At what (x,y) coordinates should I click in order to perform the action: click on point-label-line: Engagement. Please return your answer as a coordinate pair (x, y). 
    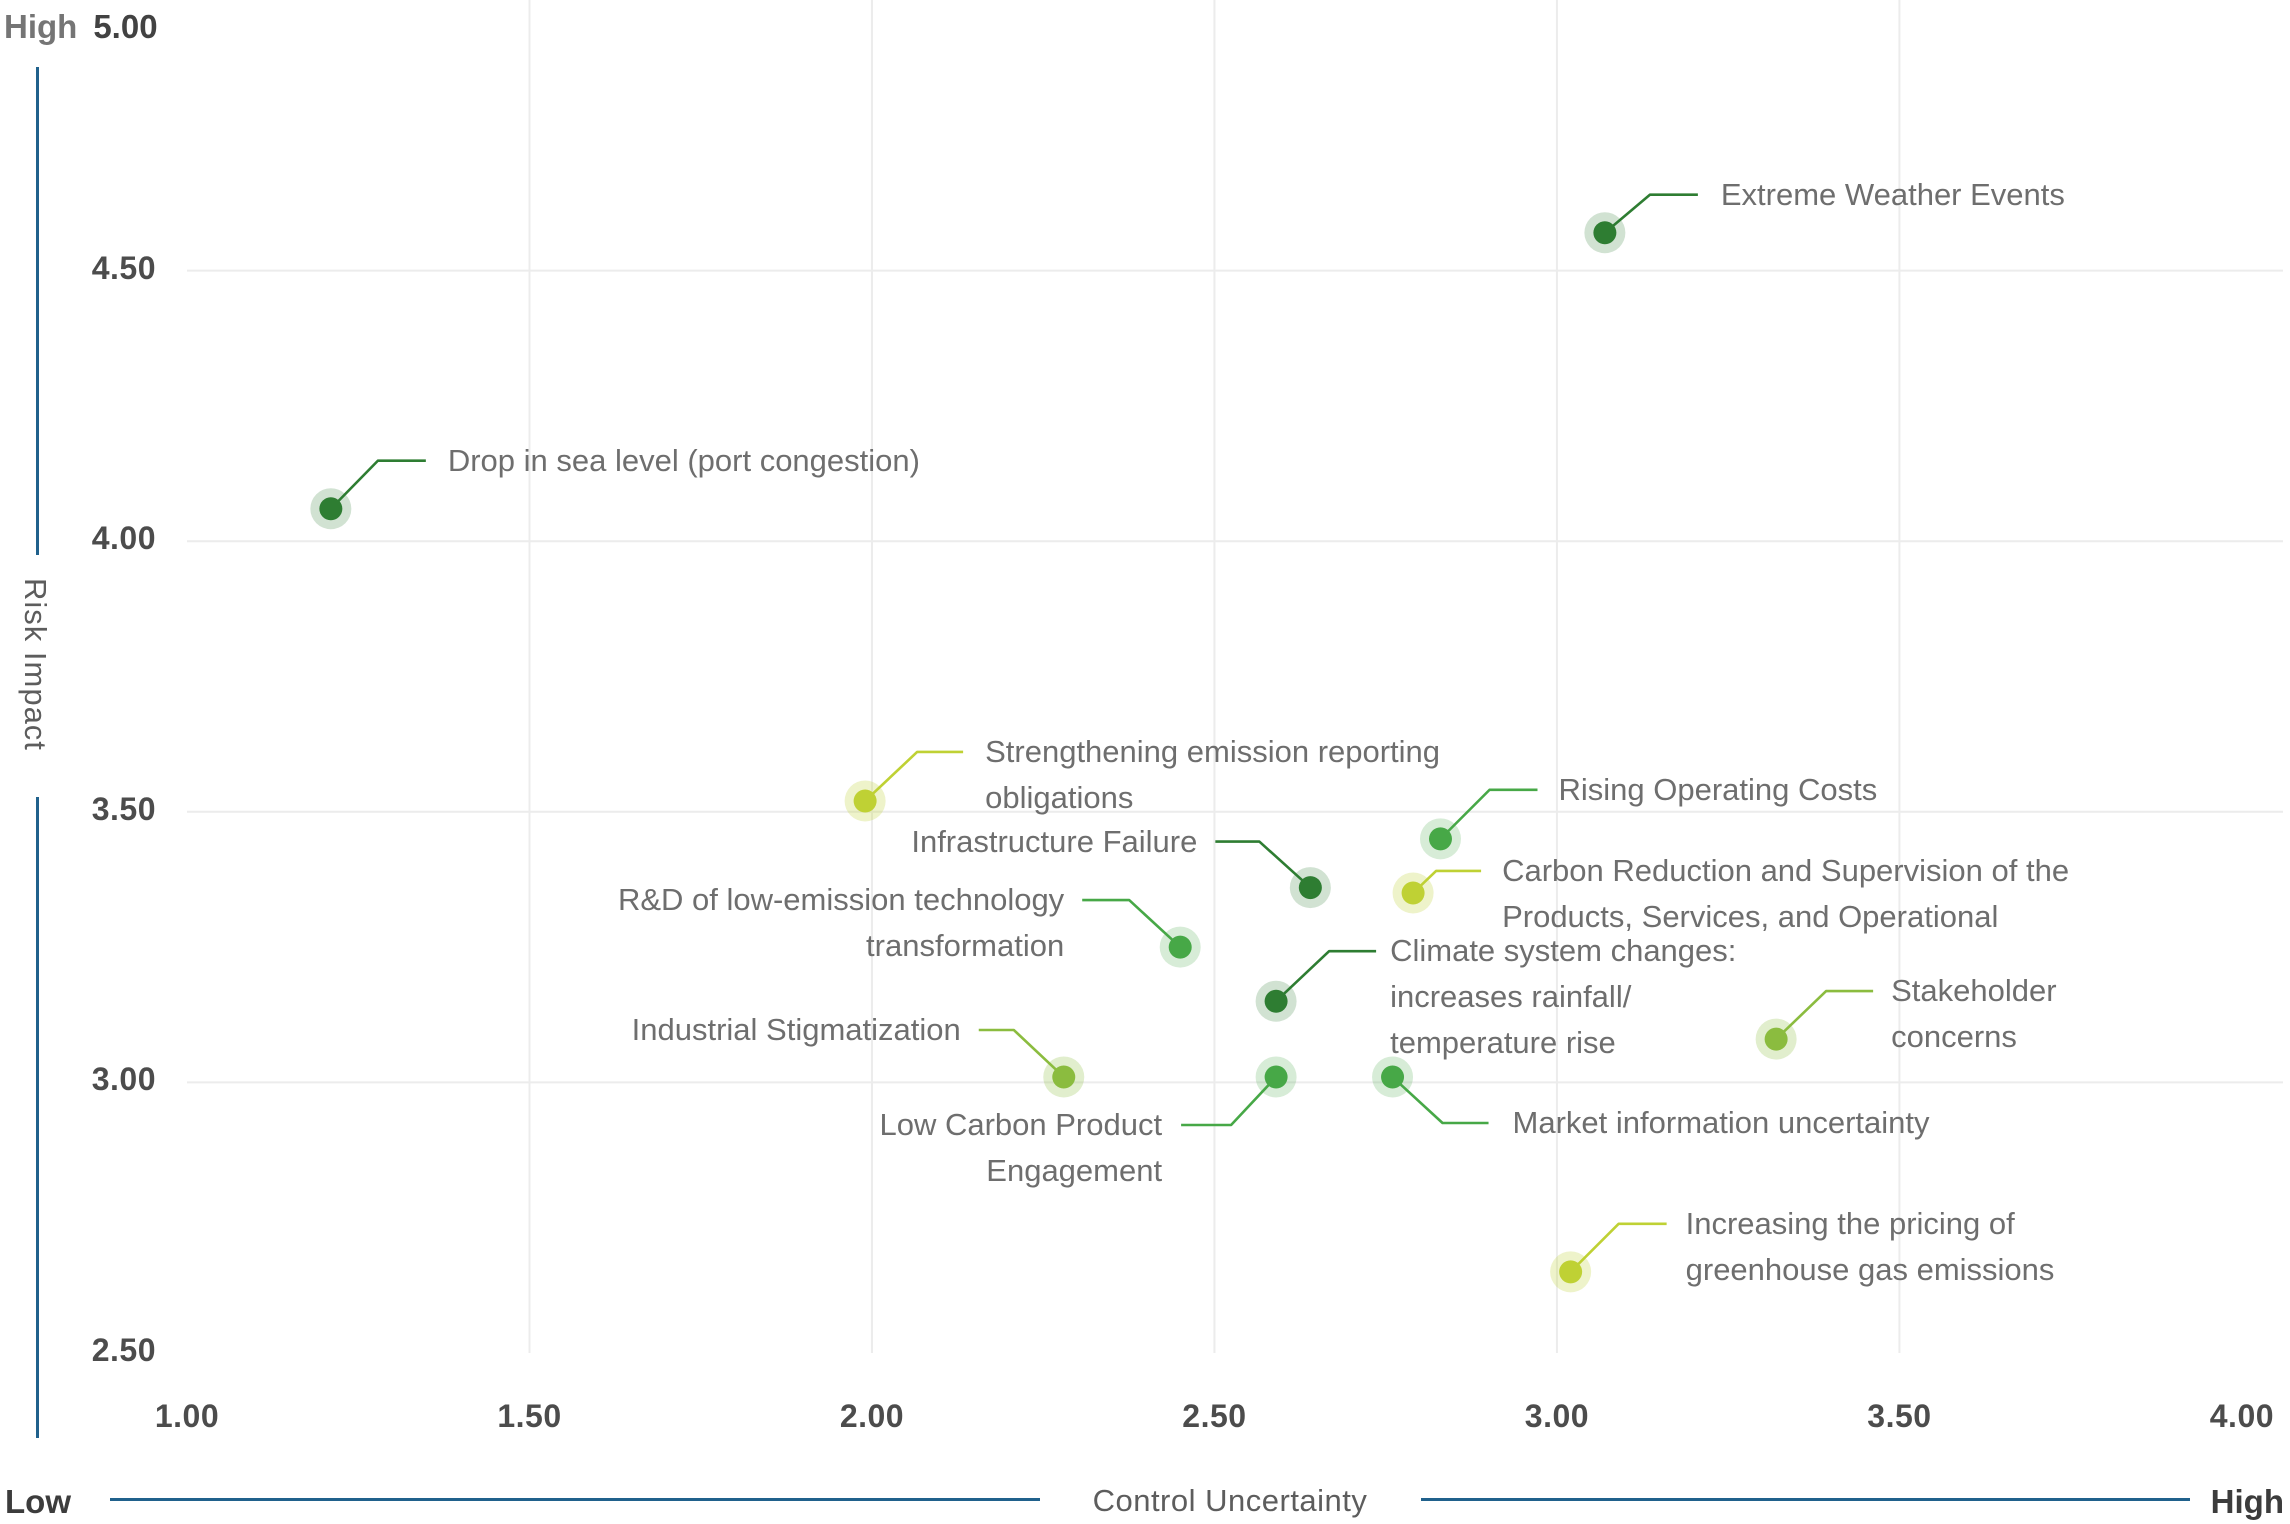
    Looking at the image, I should click on (1074, 1170).